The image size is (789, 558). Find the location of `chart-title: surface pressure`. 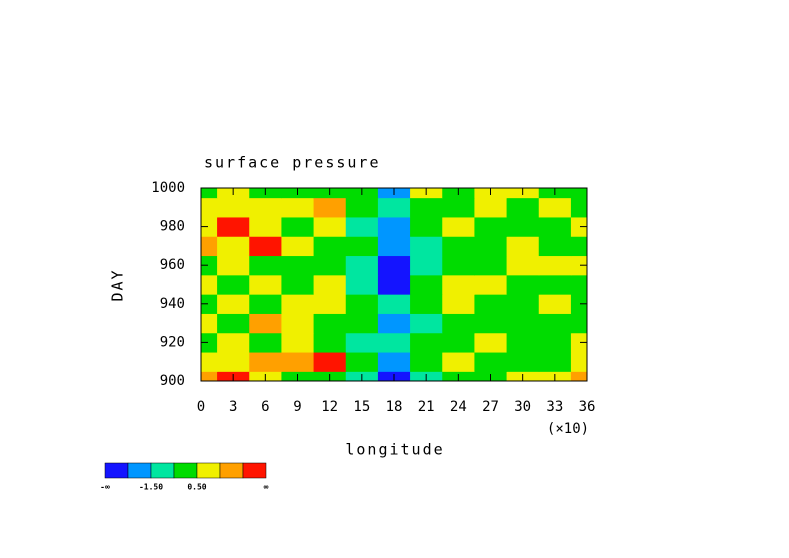

chart-title: surface pressure is located at coordinates (292, 163).